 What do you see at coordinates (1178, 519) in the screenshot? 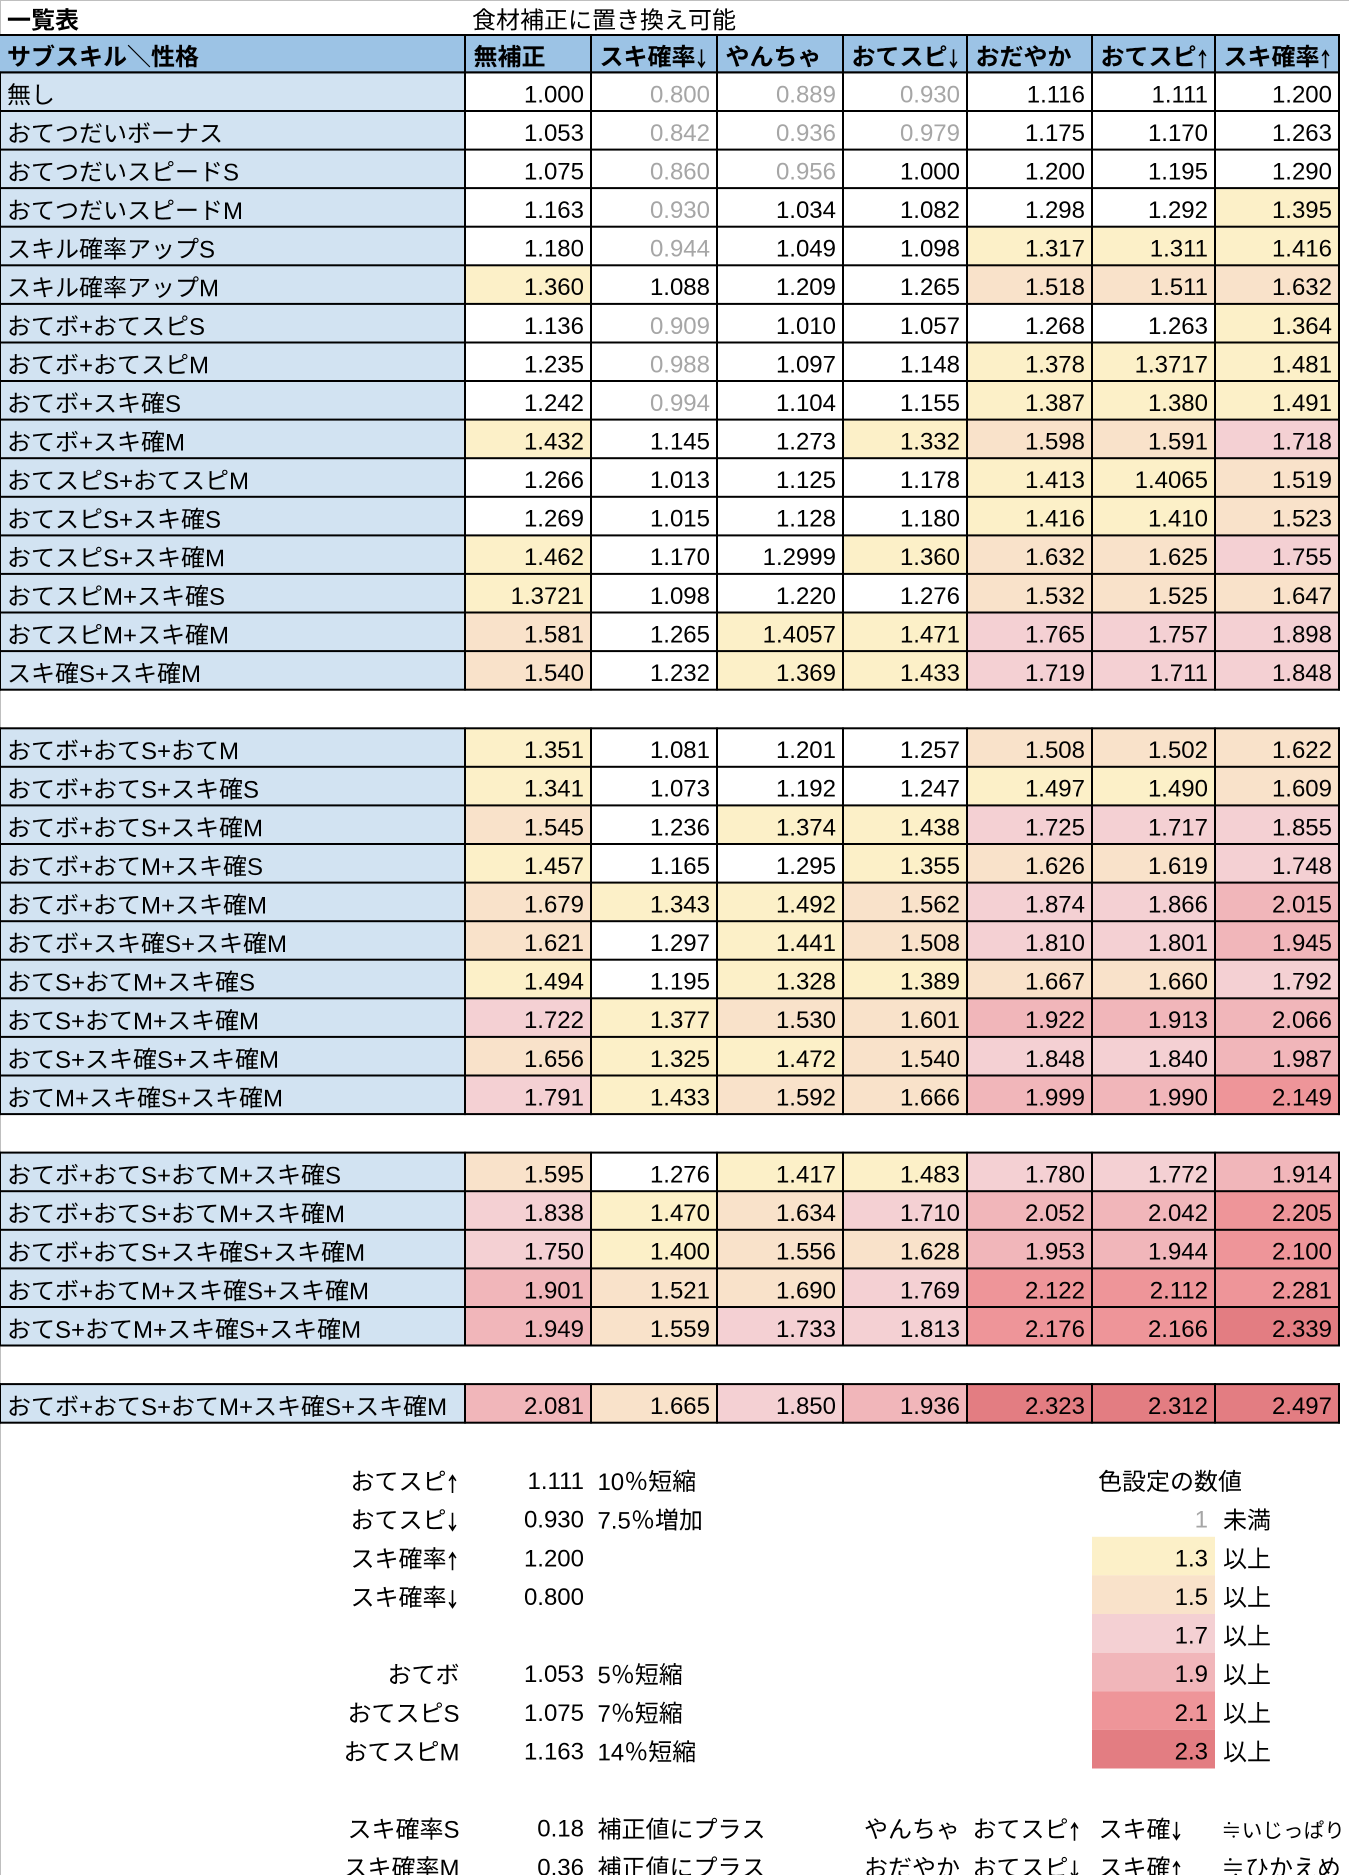
I see `svg-text: 1.410` at bounding box center [1178, 519].